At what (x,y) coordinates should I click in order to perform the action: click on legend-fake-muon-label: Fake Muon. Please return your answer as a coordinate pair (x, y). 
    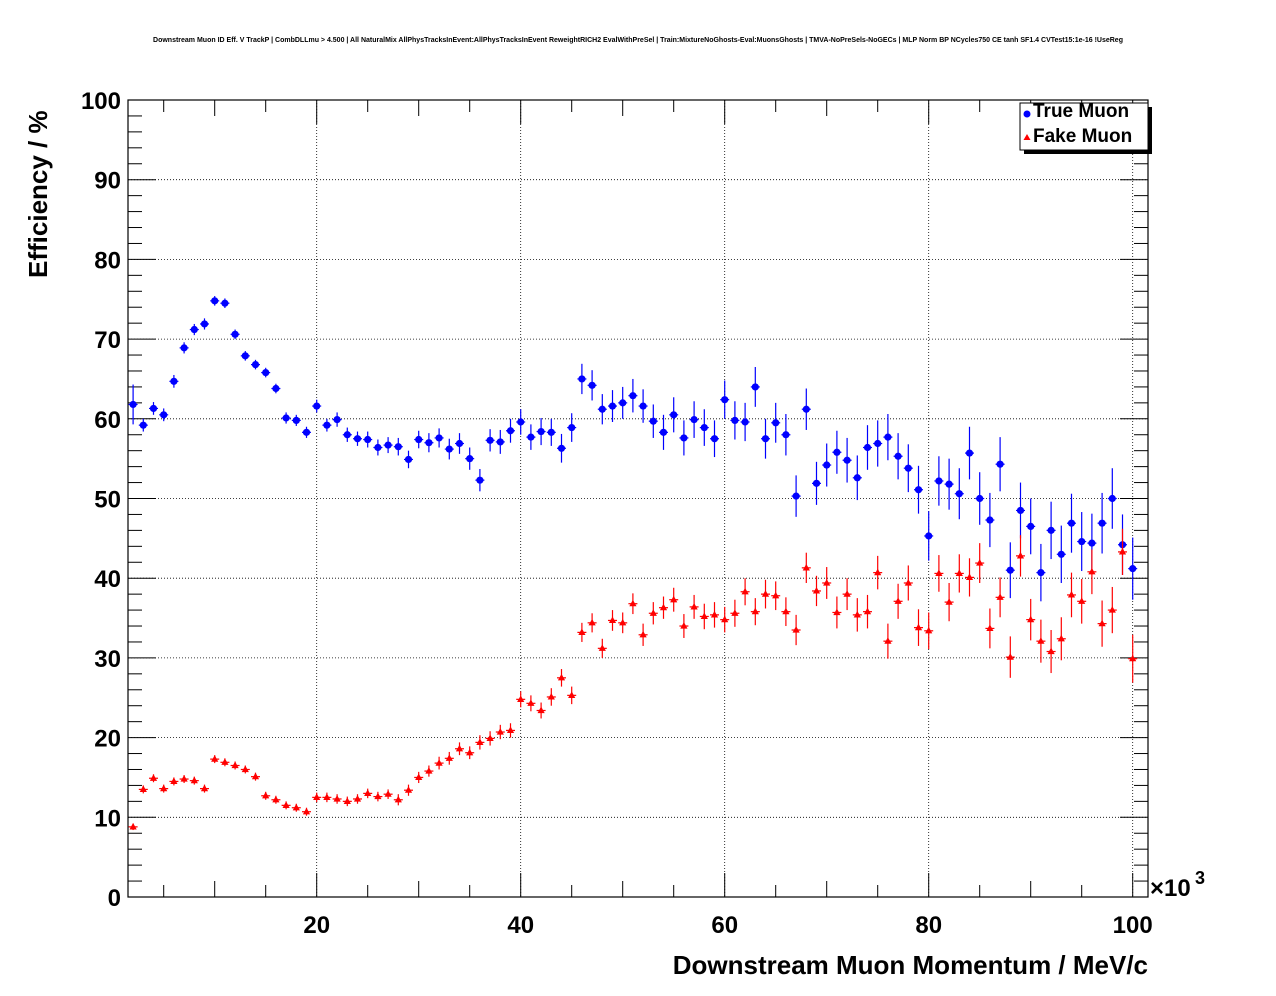
    Looking at the image, I should click on (1082, 136).